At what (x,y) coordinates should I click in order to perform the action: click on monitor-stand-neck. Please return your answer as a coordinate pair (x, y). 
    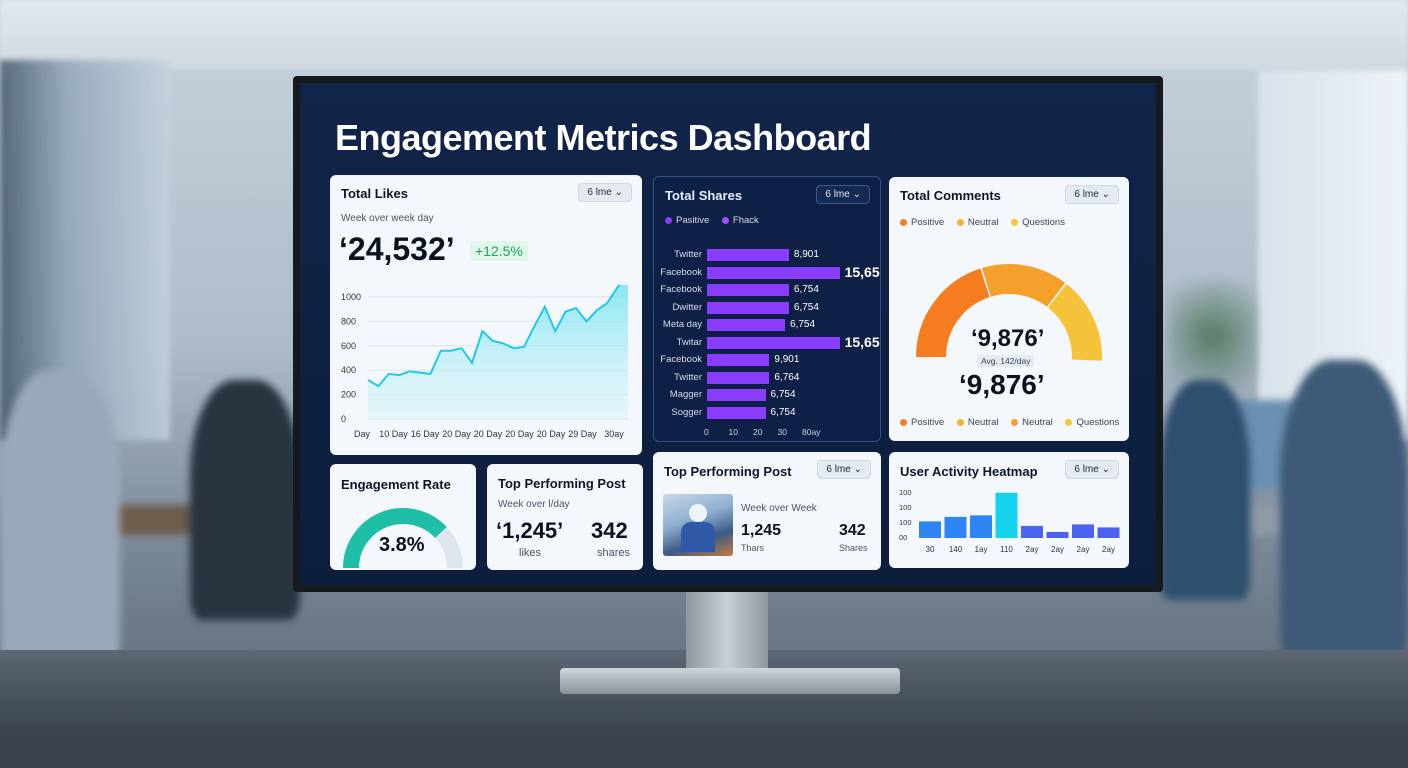
    Looking at the image, I should click on (727, 629).